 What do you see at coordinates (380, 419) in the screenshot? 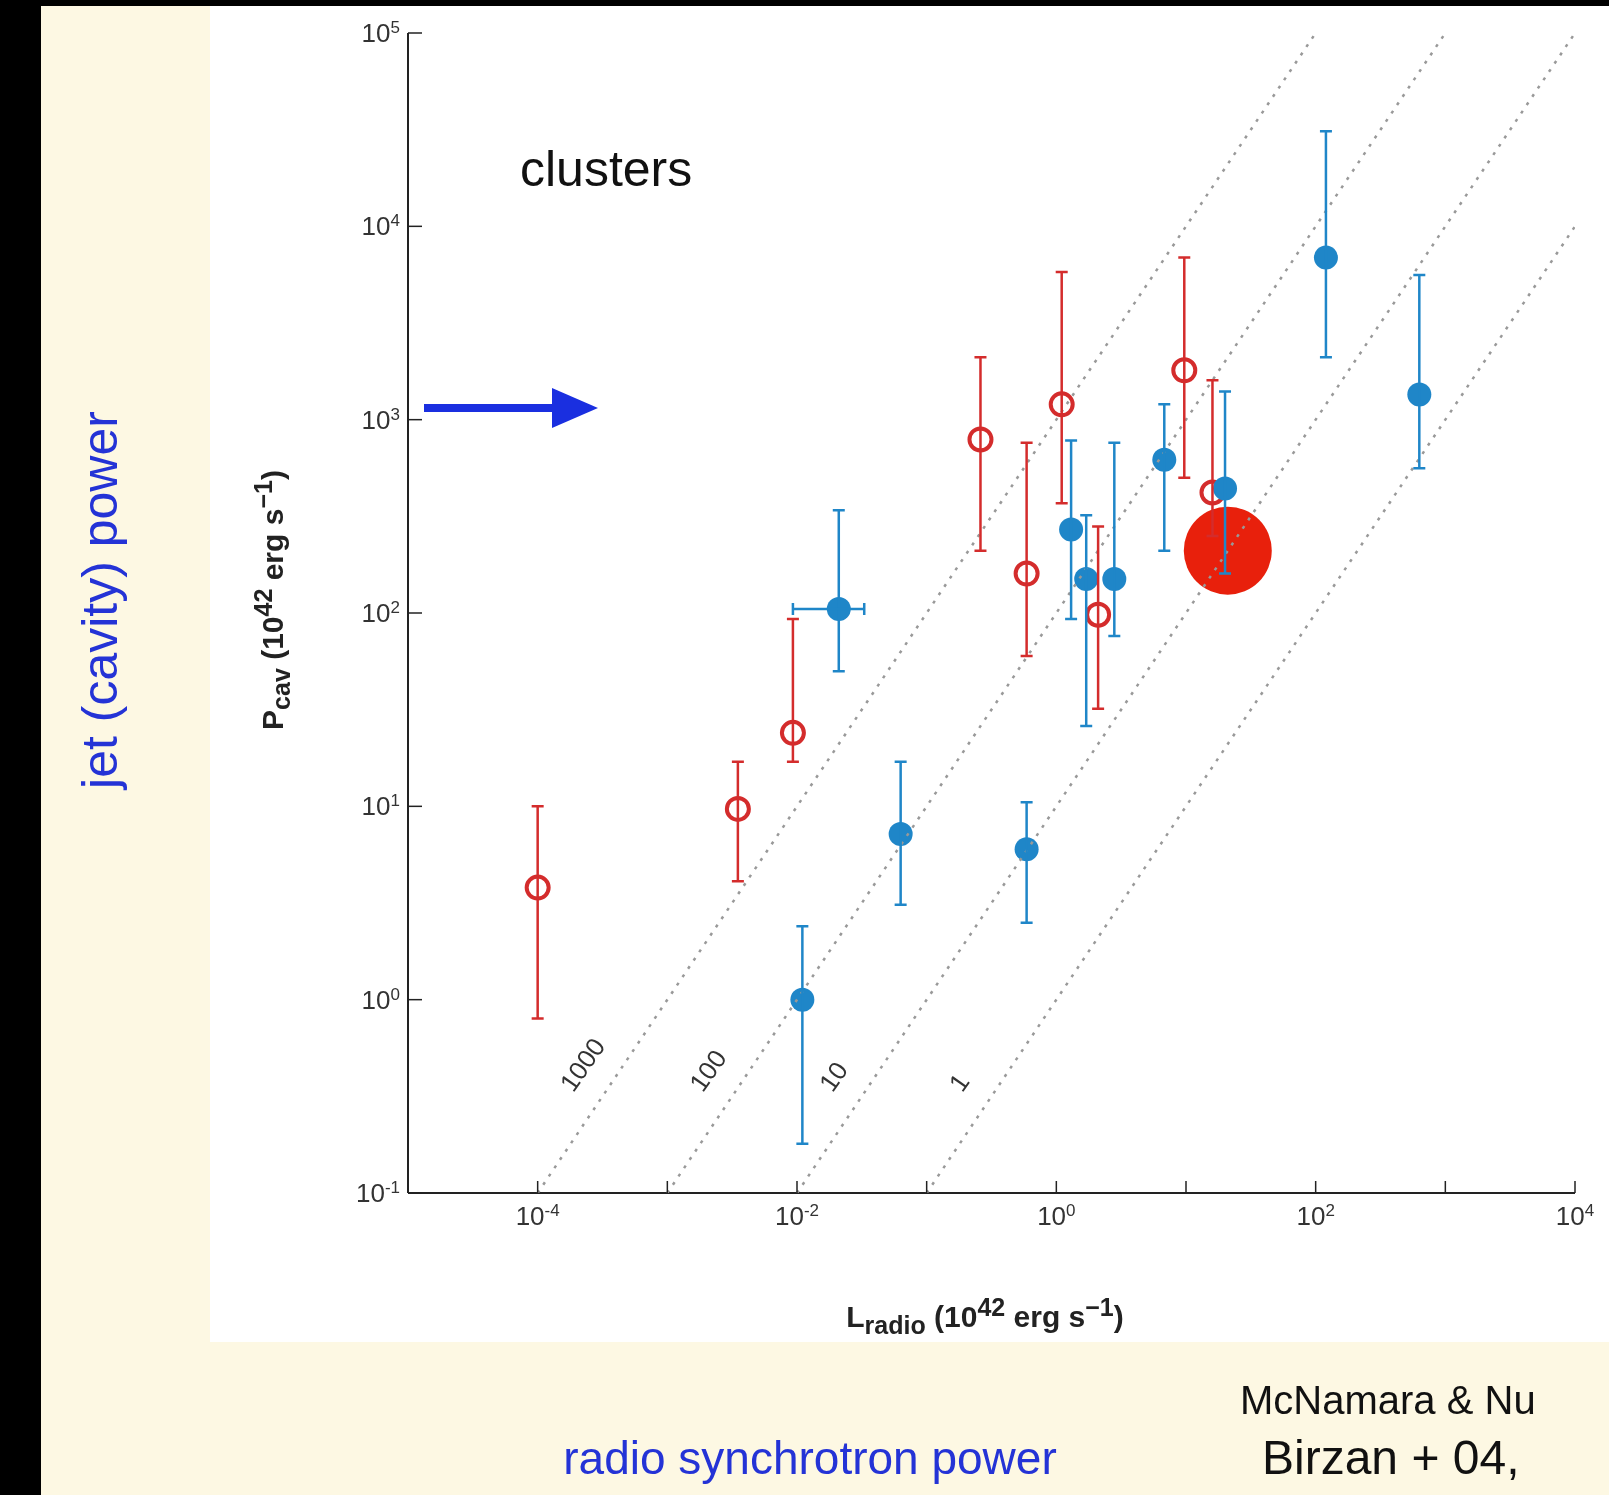
I see `y-tick-label: 10$^{3}$` at bounding box center [380, 419].